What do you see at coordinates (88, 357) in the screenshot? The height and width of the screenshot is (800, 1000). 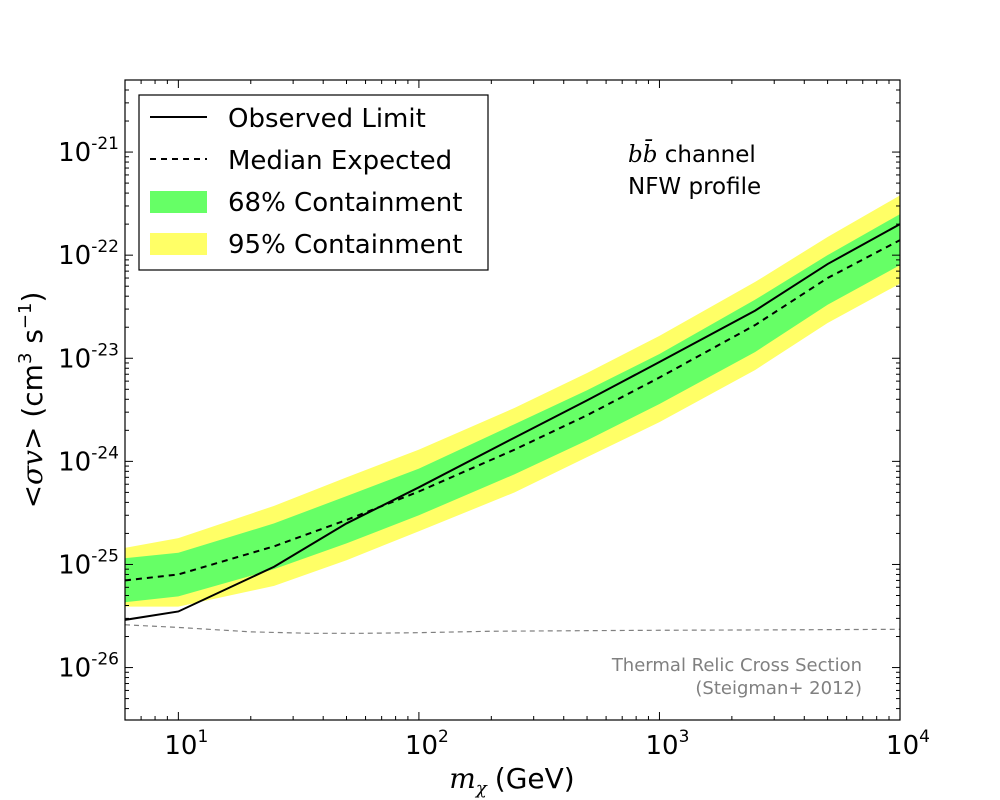 I see `y-tick-label: 10-23` at bounding box center [88, 357].